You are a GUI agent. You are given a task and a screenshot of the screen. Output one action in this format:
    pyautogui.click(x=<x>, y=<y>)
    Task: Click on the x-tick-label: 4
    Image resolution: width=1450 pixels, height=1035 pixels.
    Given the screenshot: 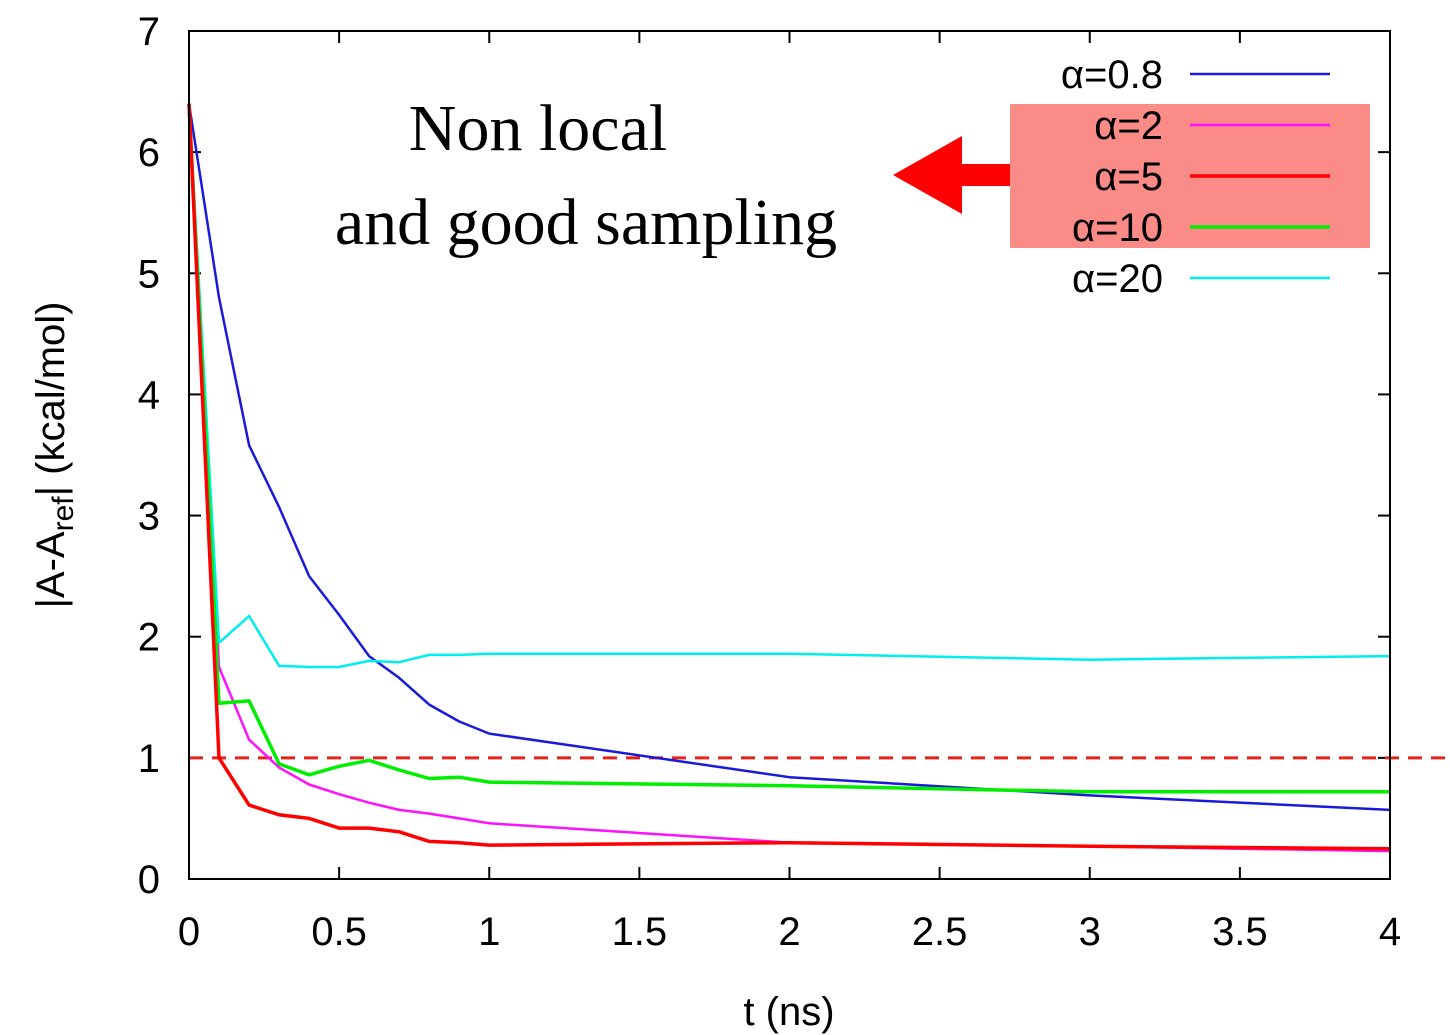 What is the action you would take?
    pyautogui.click(x=1390, y=932)
    